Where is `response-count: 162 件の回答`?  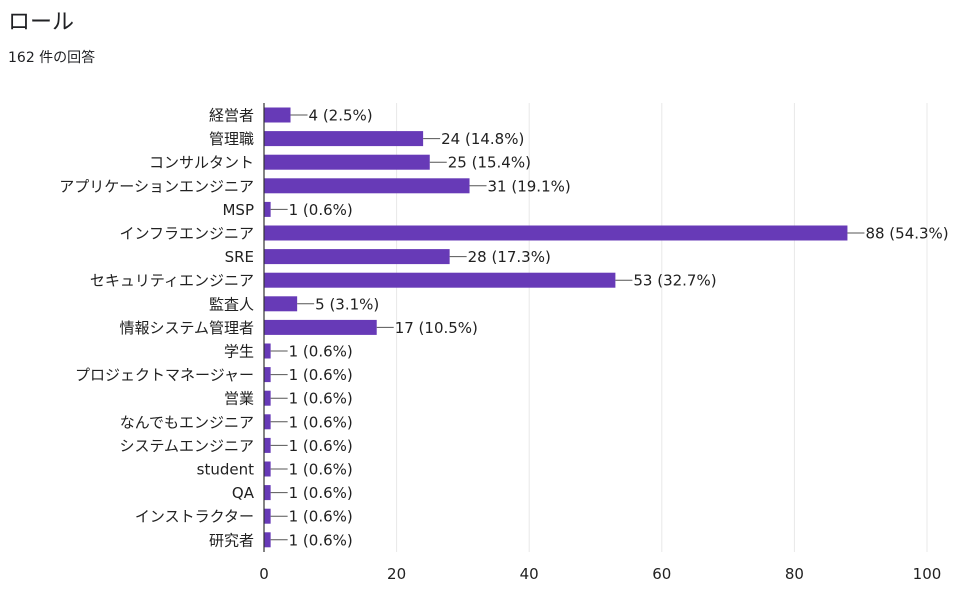
response-count: 162 件の回答 is located at coordinates (52, 58).